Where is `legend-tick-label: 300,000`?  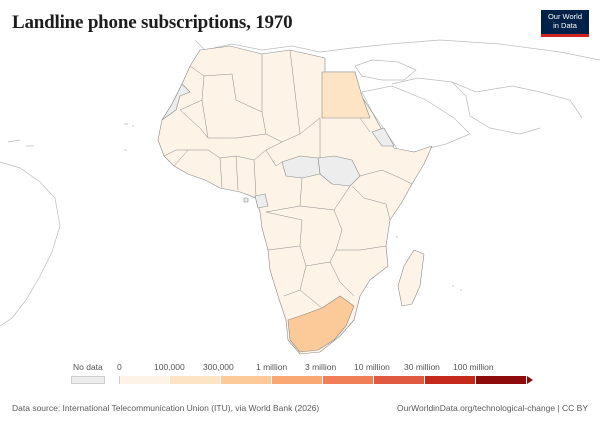 legend-tick-label: 300,000 is located at coordinates (218, 367).